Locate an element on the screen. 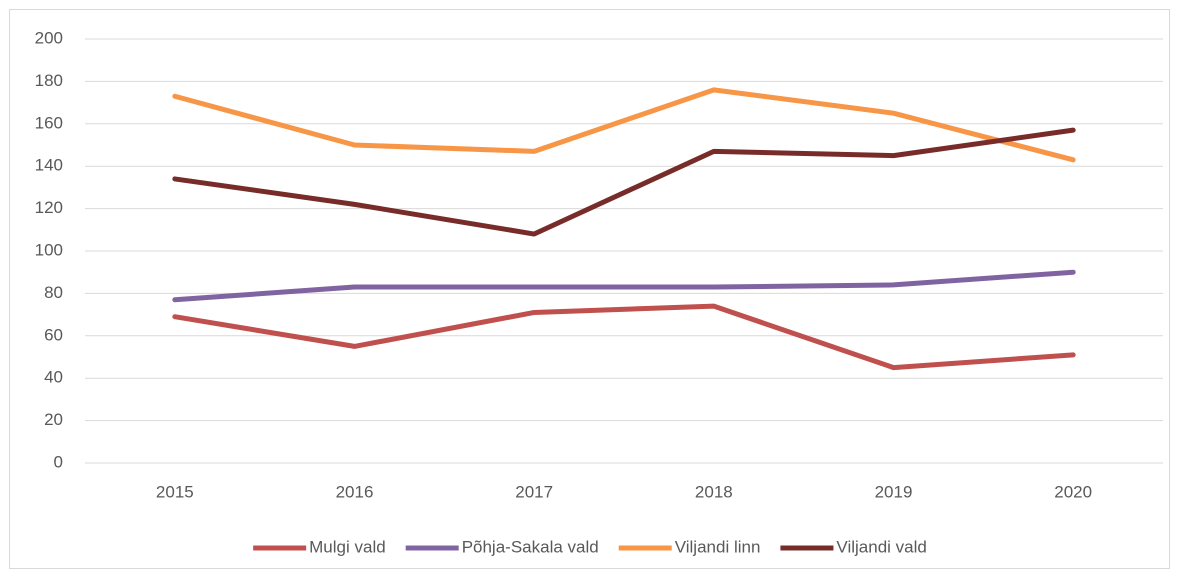 This screenshot has height=578, width=1179. y-tick-label: 180 is located at coordinates (49, 80).